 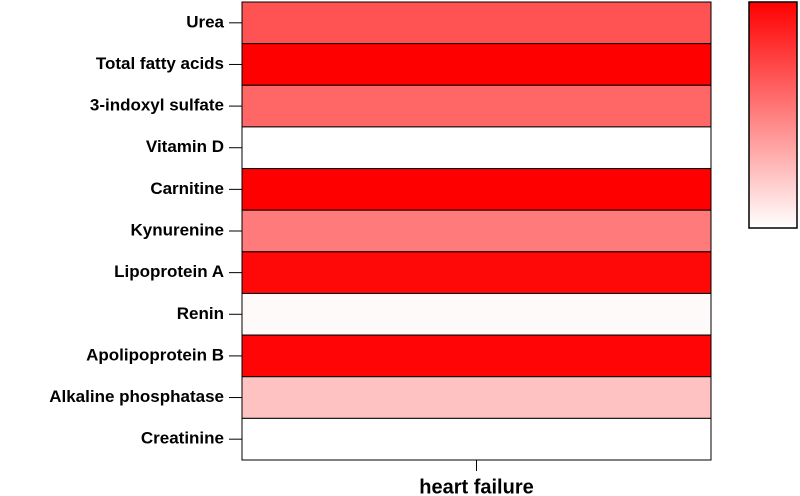 I want to click on y-tick-label: Total fatty acids, so click(x=160, y=63).